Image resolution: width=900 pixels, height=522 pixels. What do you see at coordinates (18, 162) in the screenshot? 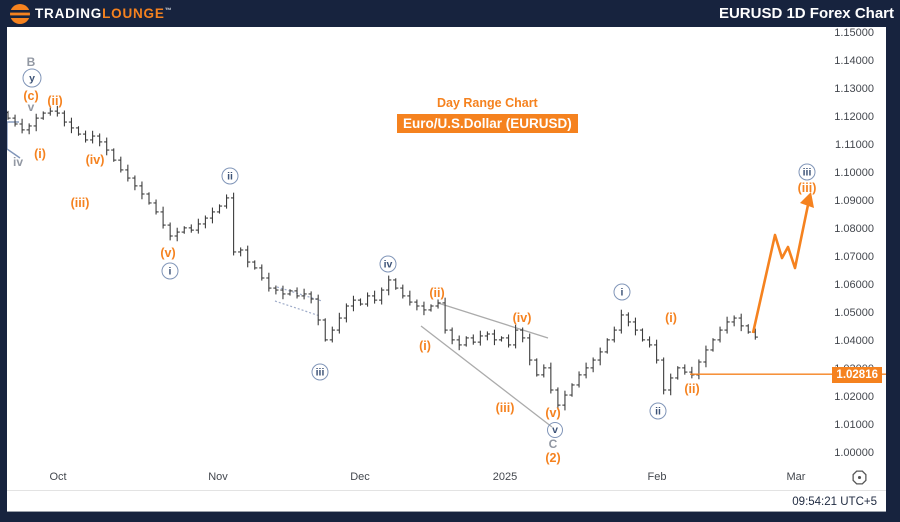
I see `wave-label-iv: iv` at bounding box center [18, 162].